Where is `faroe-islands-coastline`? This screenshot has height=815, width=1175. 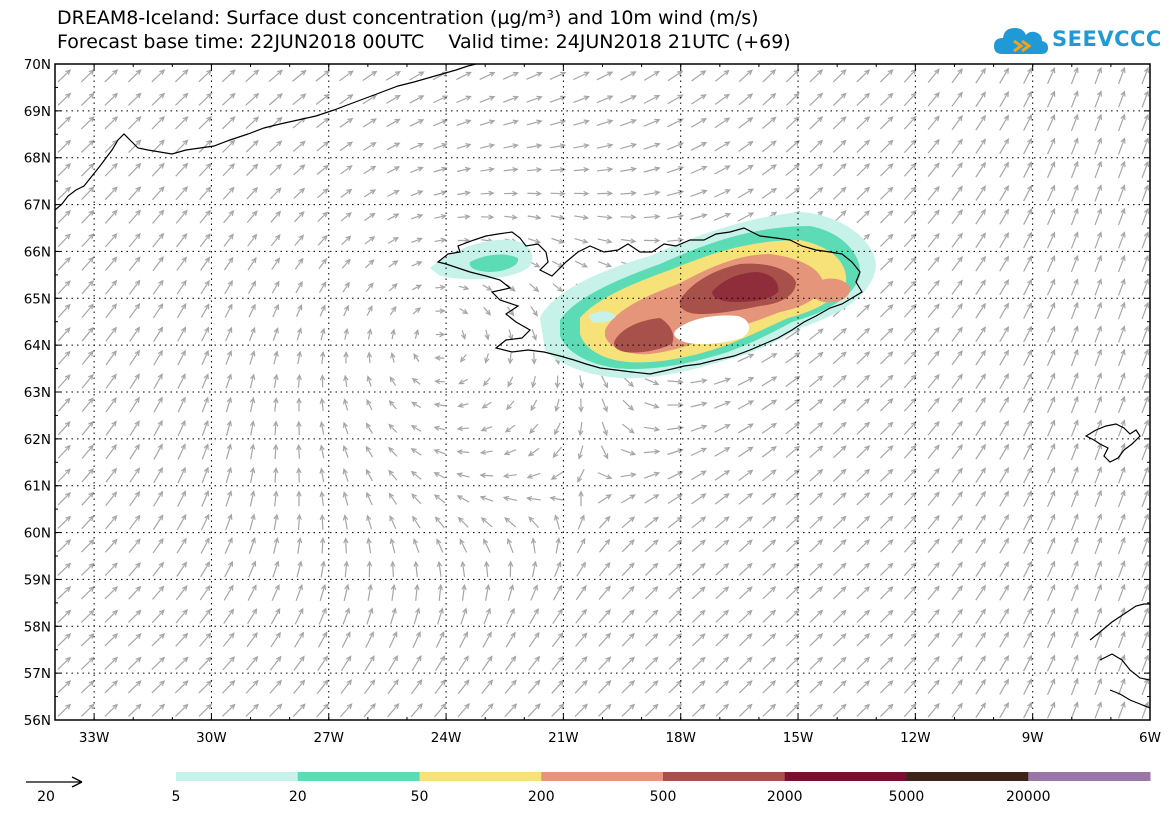 faroe-islands-coastline is located at coordinates (1112, 443).